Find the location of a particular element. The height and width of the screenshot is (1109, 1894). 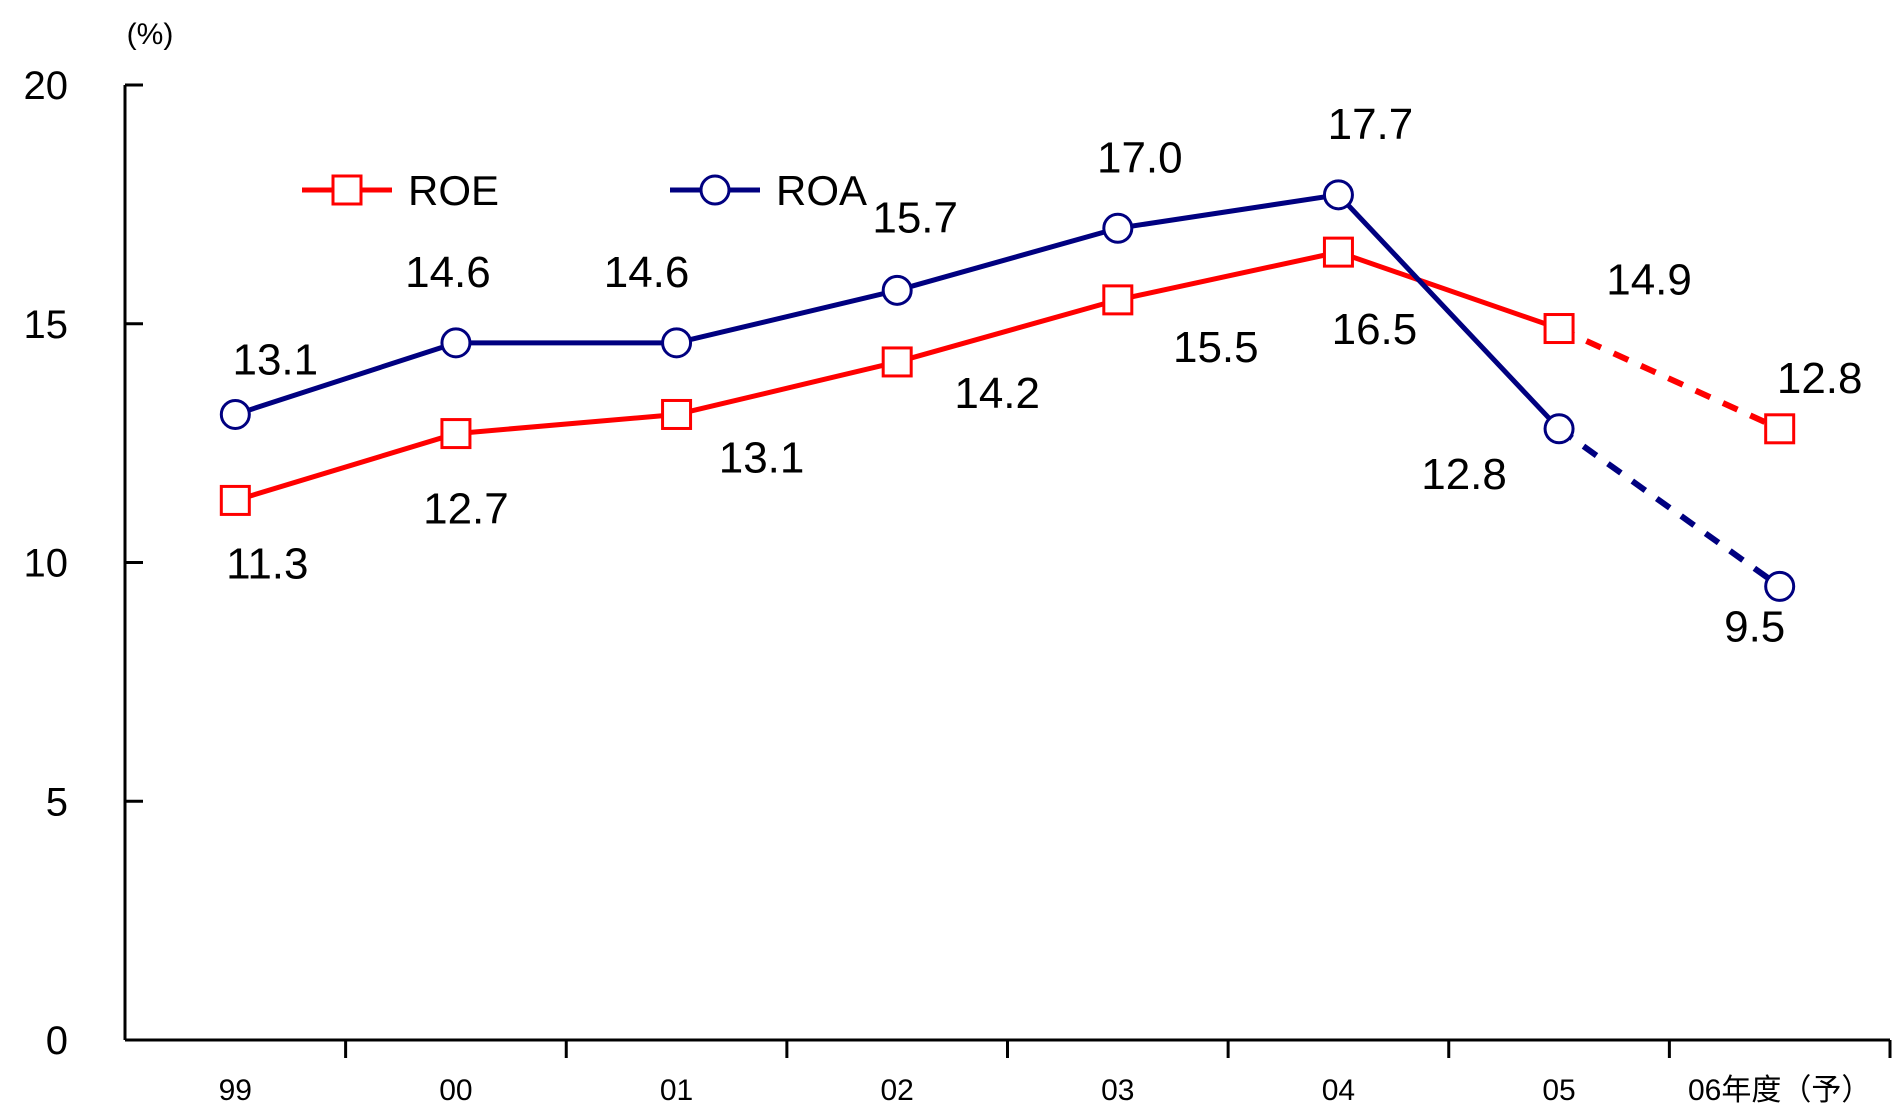

data-label-roa: 15.7 is located at coordinates (915, 217).